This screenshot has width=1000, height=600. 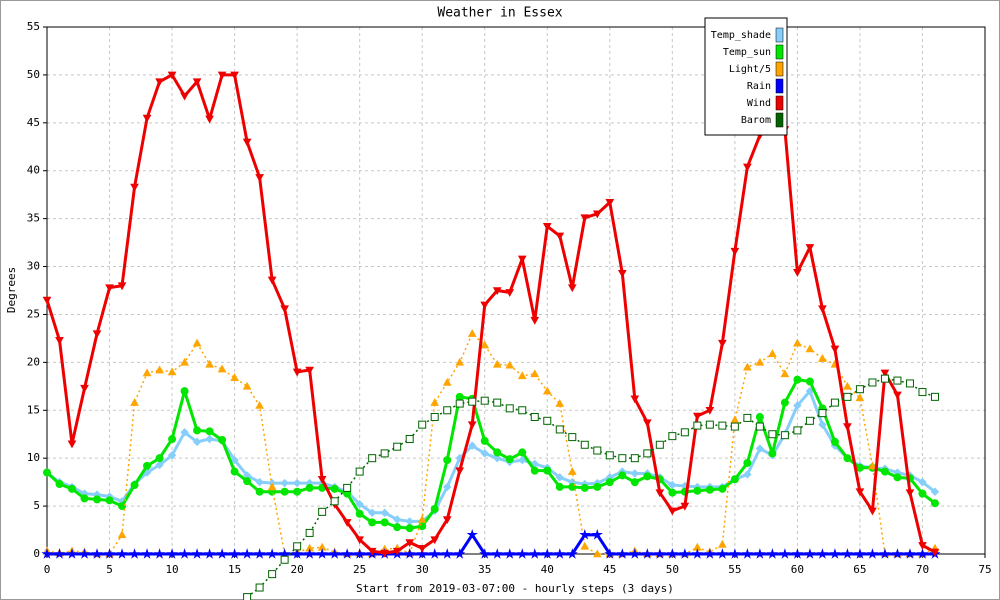 What do you see at coordinates (499, 13) in the screenshot?
I see `chart-title: Weather in Essex` at bounding box center [499, 13].